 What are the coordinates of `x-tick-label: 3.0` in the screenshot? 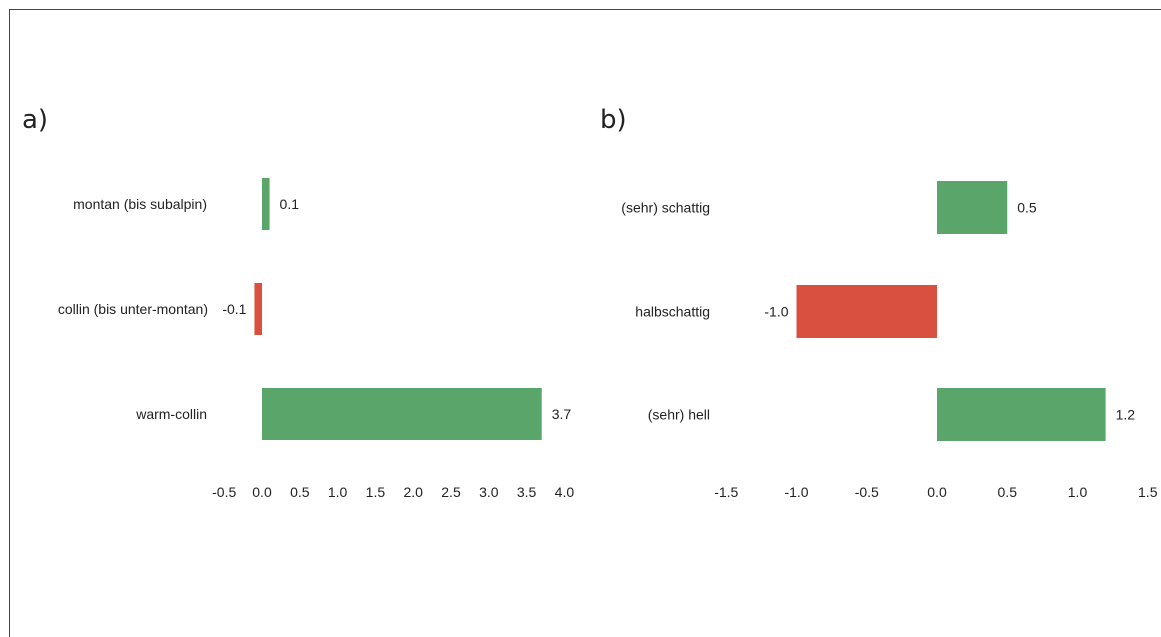 It's located at (489, 492).